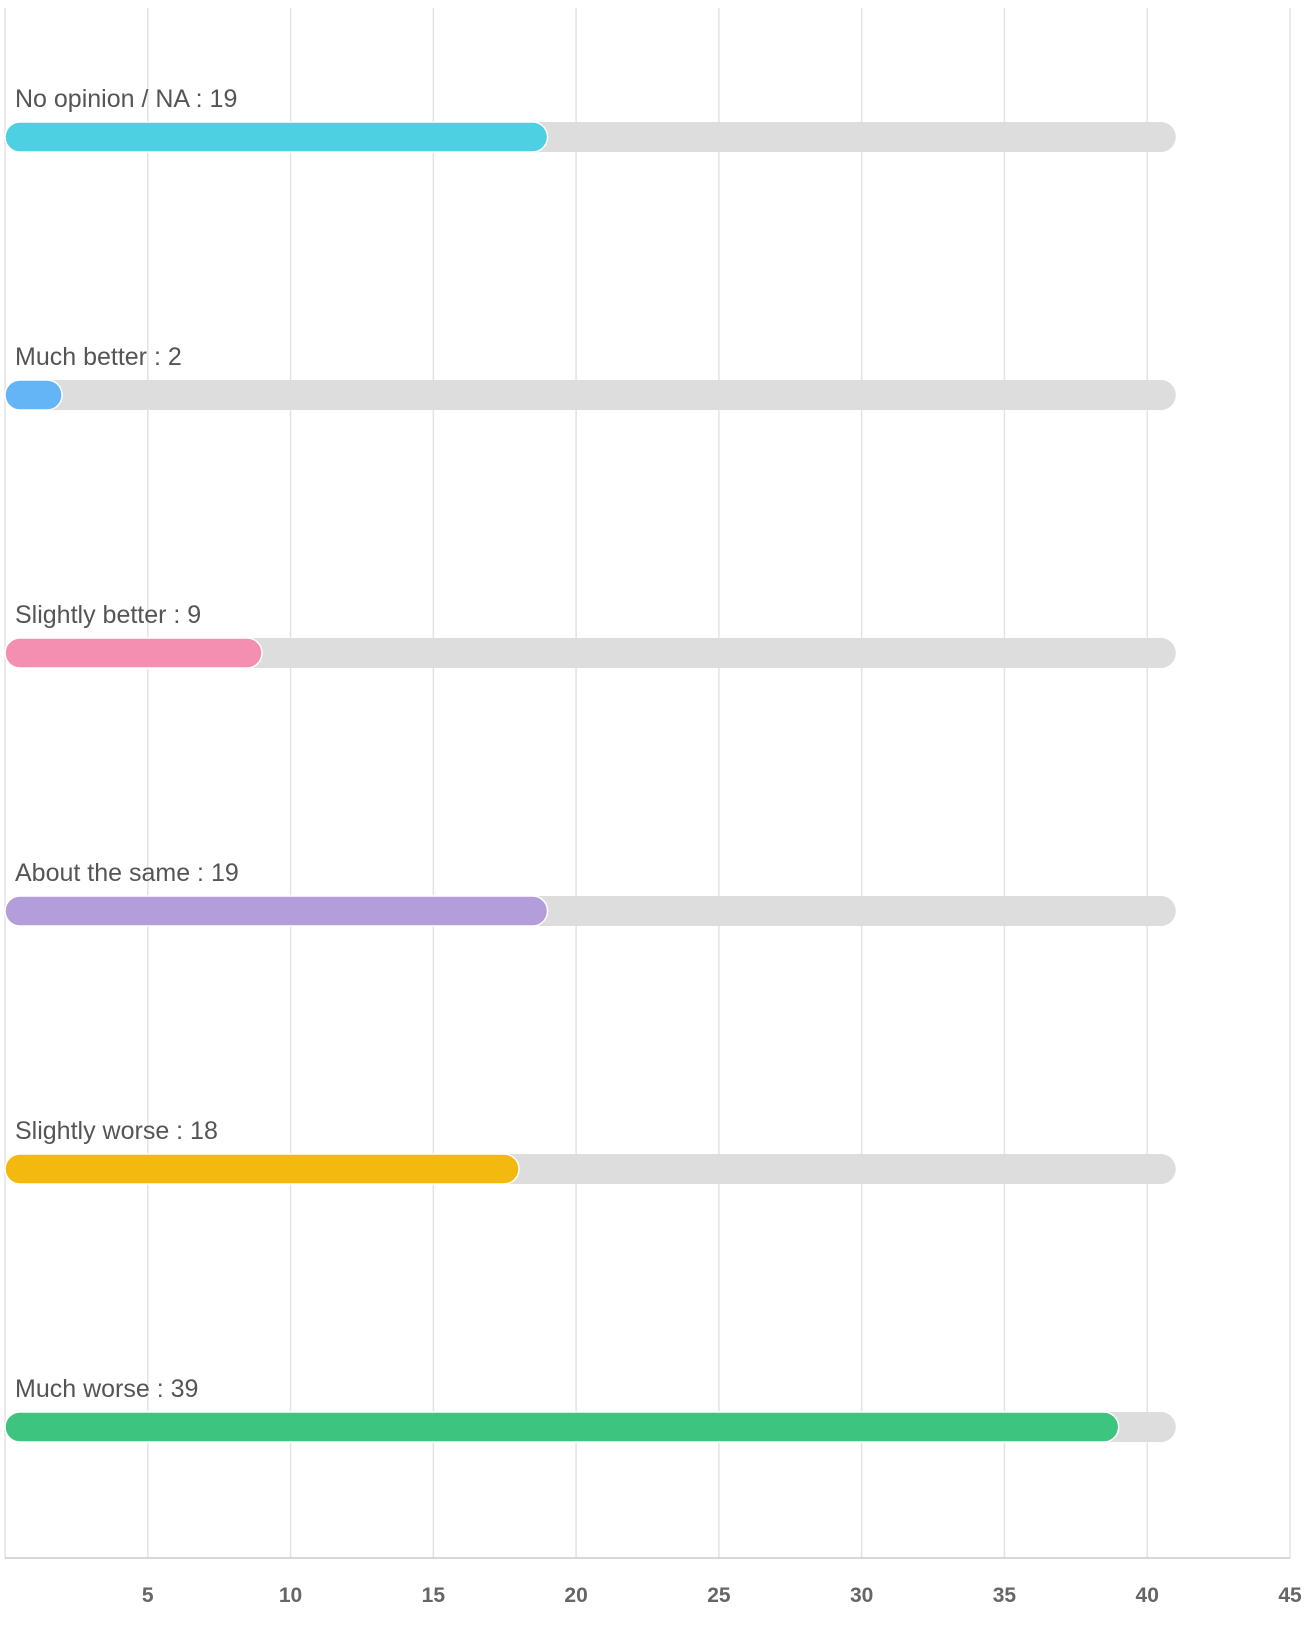  Describe the element at coordinates (148, 1595) in the screenshot. I see `x-tick-label-5: 5` at that location.